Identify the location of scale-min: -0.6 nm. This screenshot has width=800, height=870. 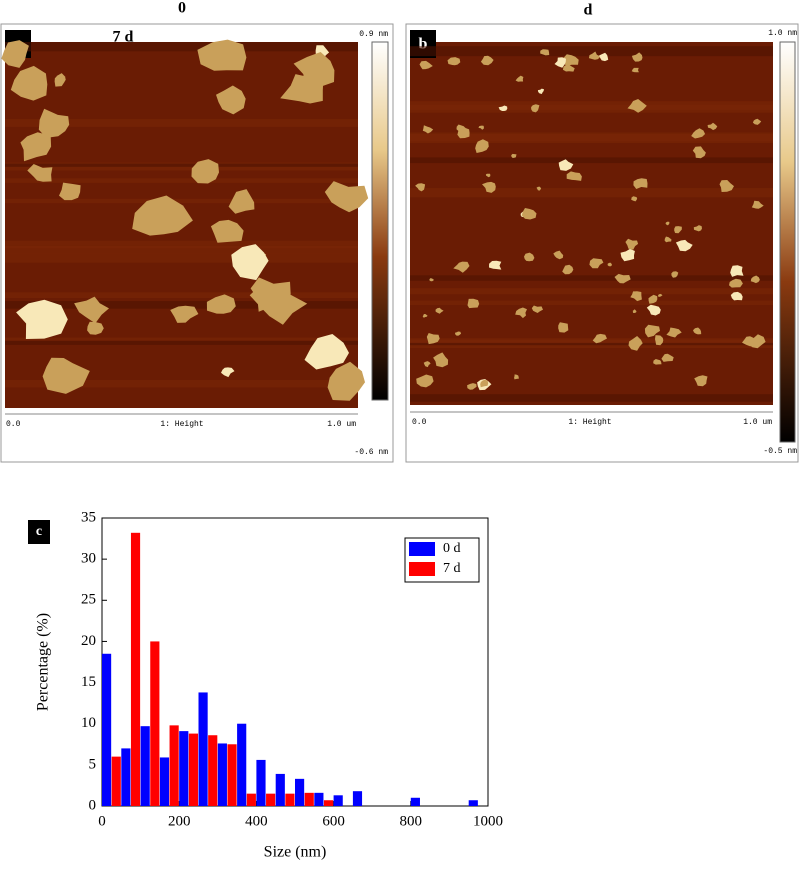
(371, 452).